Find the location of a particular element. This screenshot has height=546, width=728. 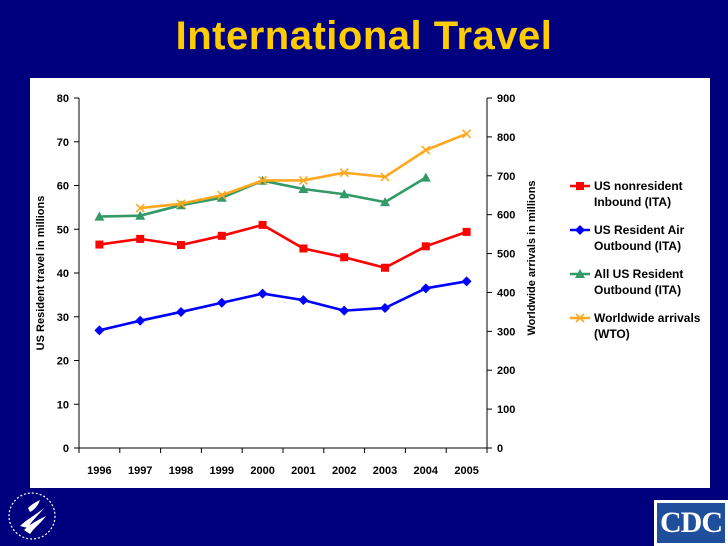

right-axis-tick-label: 800 is located at coordinates (506, 138).